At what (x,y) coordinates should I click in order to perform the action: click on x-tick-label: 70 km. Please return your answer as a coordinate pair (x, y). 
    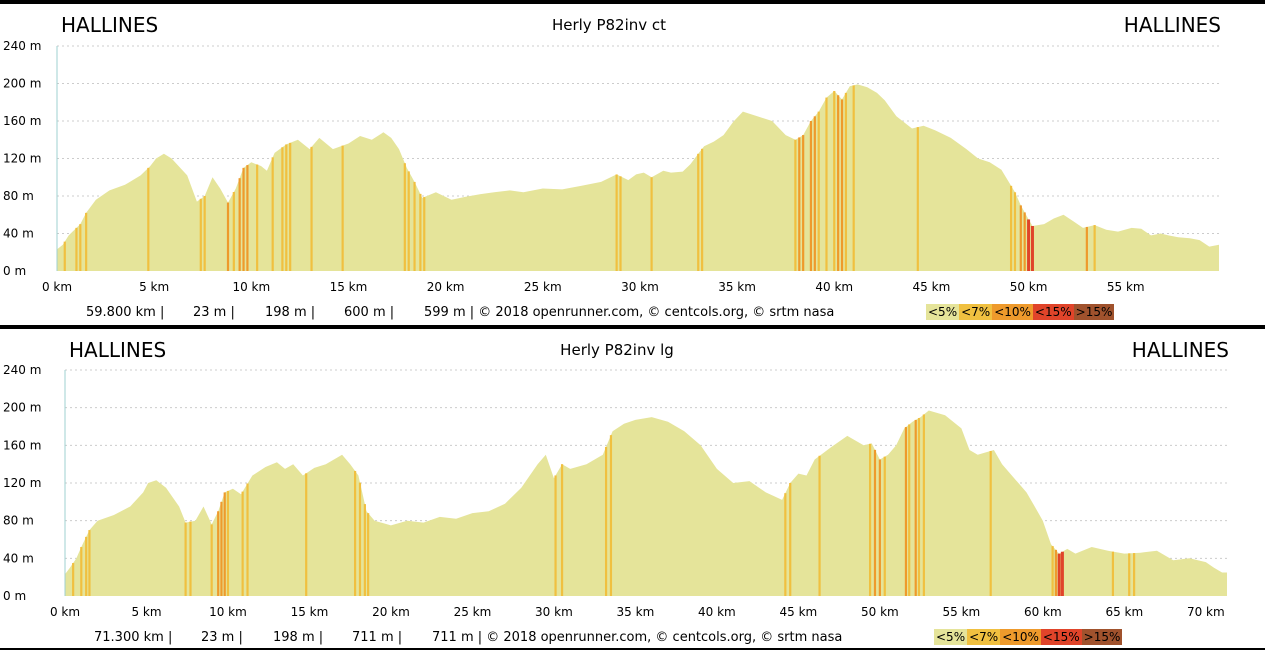
    Looking at the image, I should click on (1206, 612).